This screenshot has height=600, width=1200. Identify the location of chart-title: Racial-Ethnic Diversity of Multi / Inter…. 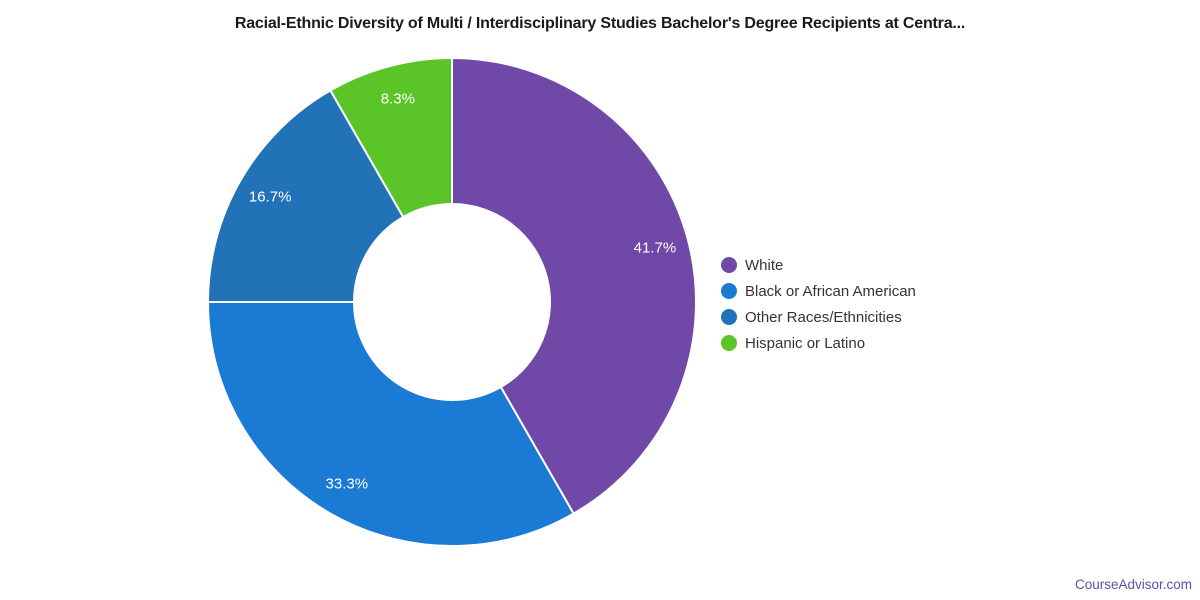
(600, 23).